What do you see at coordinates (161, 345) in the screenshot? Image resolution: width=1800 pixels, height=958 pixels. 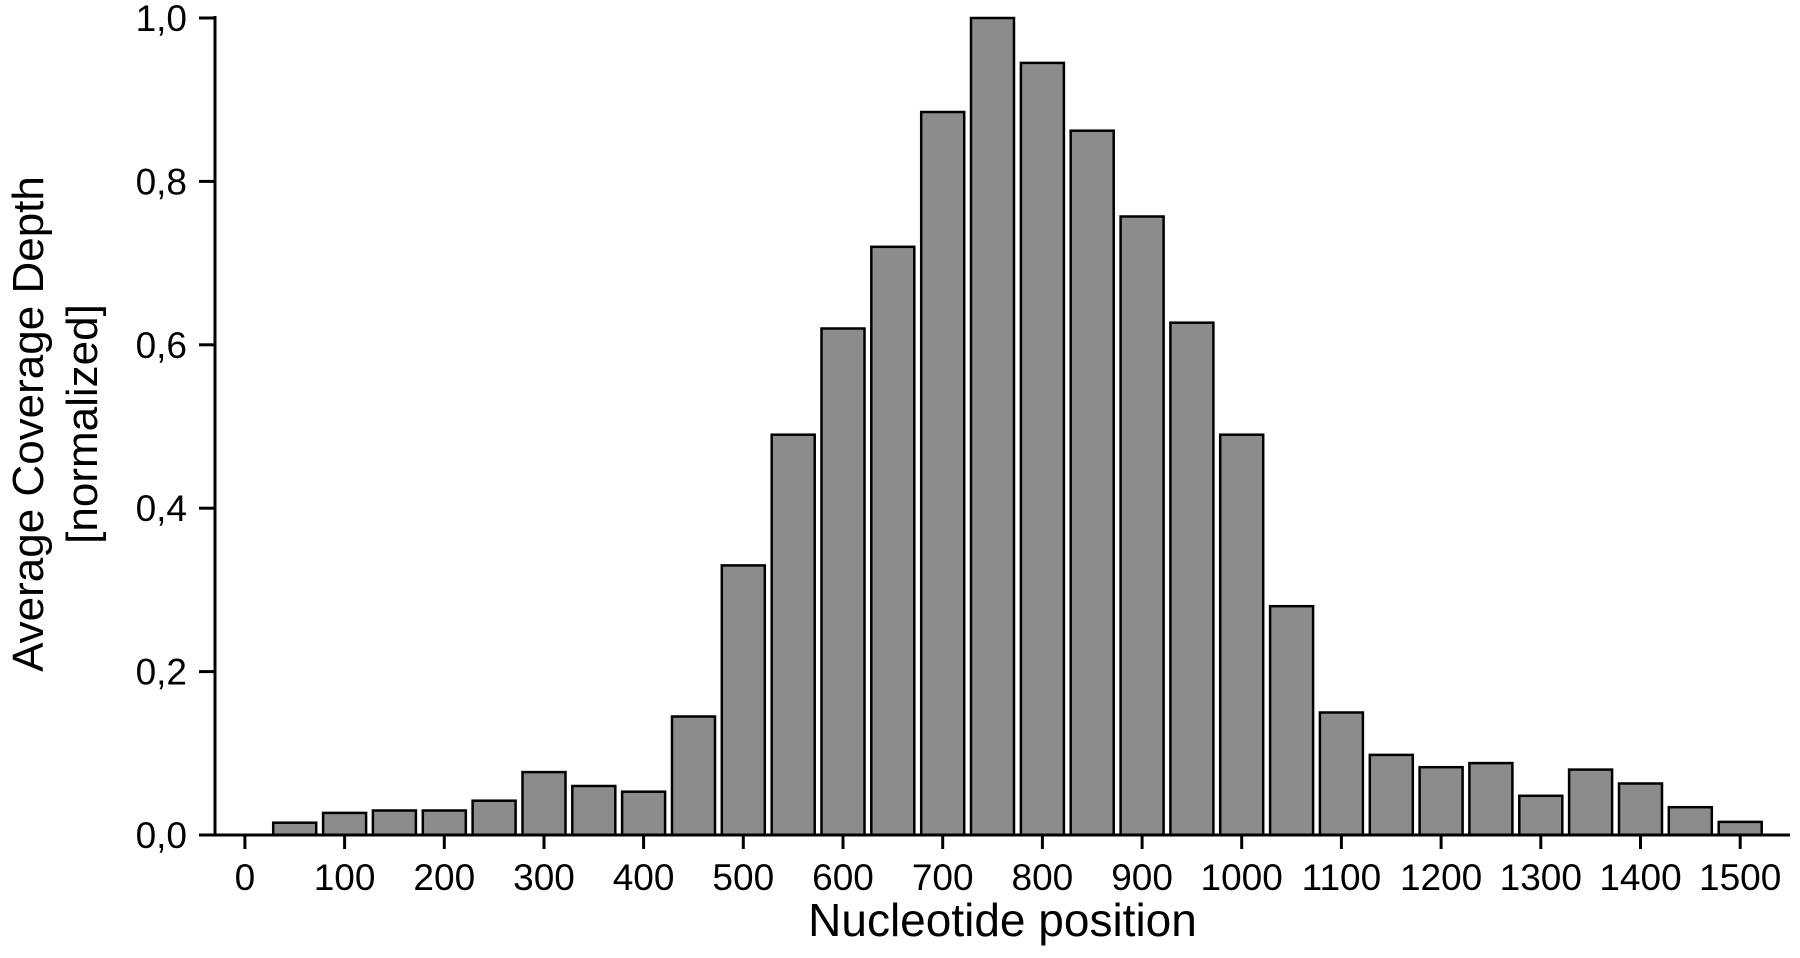 I see `y-tick-label: 0,6` at bounding box center [161, 345].